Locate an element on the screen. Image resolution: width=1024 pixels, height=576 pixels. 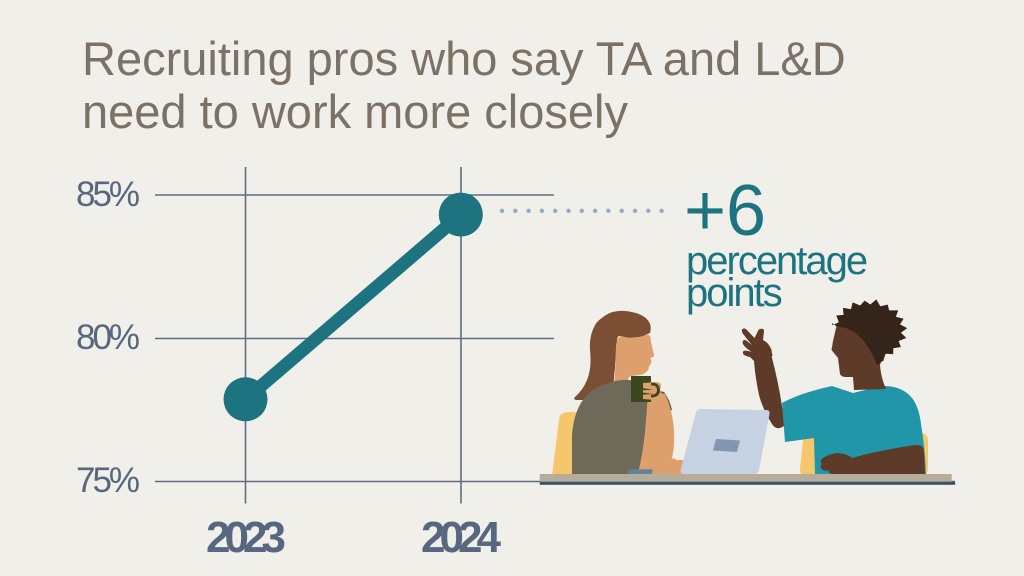
svg-text: 75% is located at coordinates (107, 480).